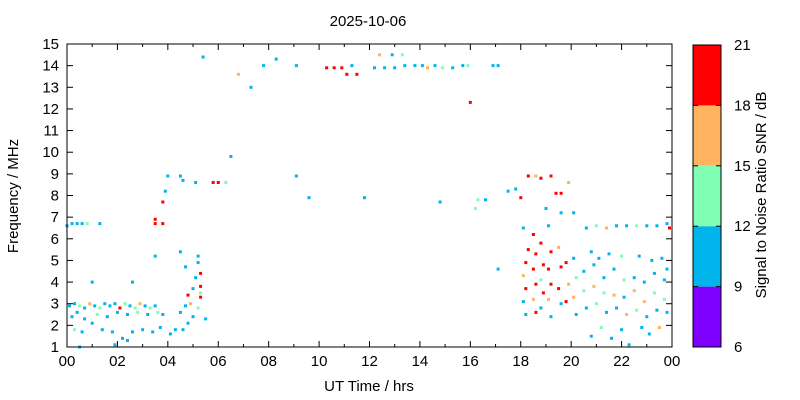  Describe the element at coordinates (50, 152) in the screenshot. I see `y-tick-label: 10` at that location.